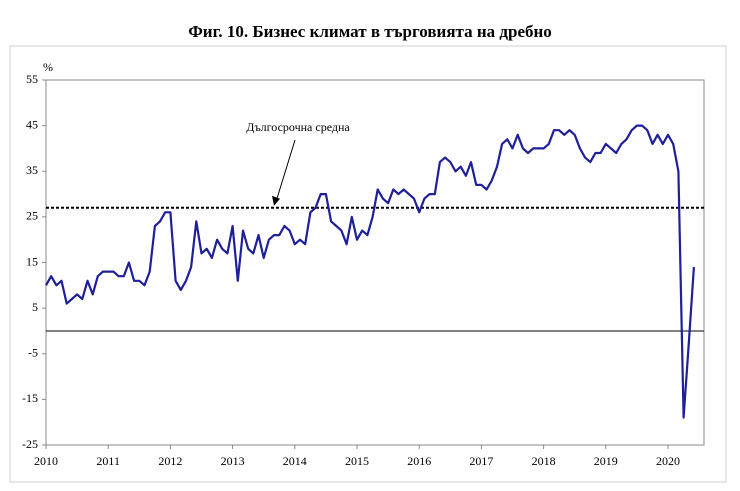 The height and width of the screenshot is (491, 740). I want to click on x-tick-label: 2011, so click(108, 461).